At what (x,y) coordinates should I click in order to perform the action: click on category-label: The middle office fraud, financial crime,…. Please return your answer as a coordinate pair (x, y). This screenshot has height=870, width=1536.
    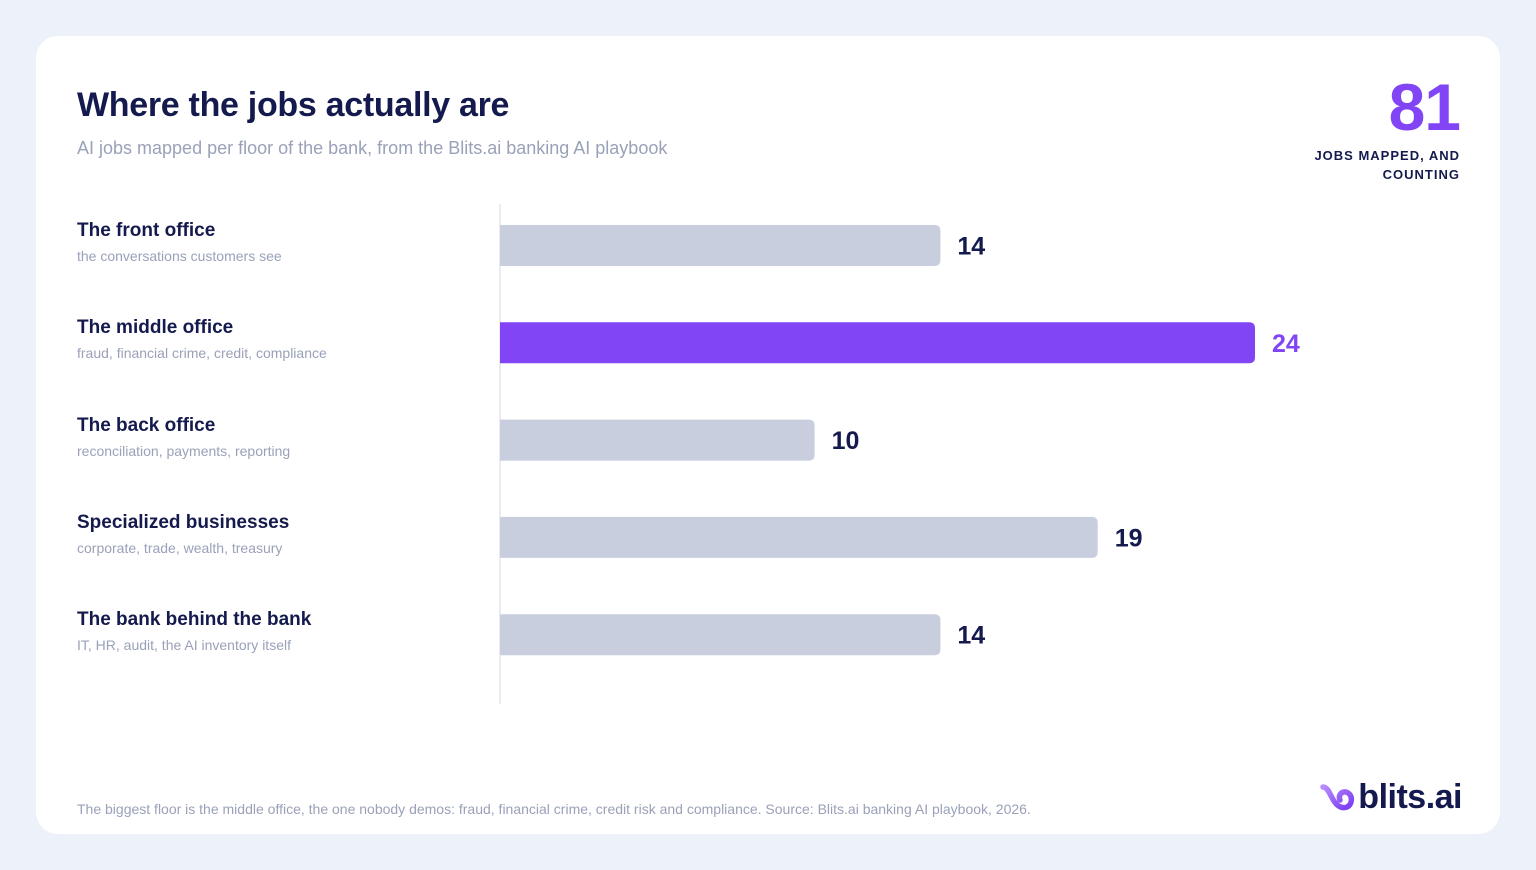
    Looking at the image, I should click on (202, 339).